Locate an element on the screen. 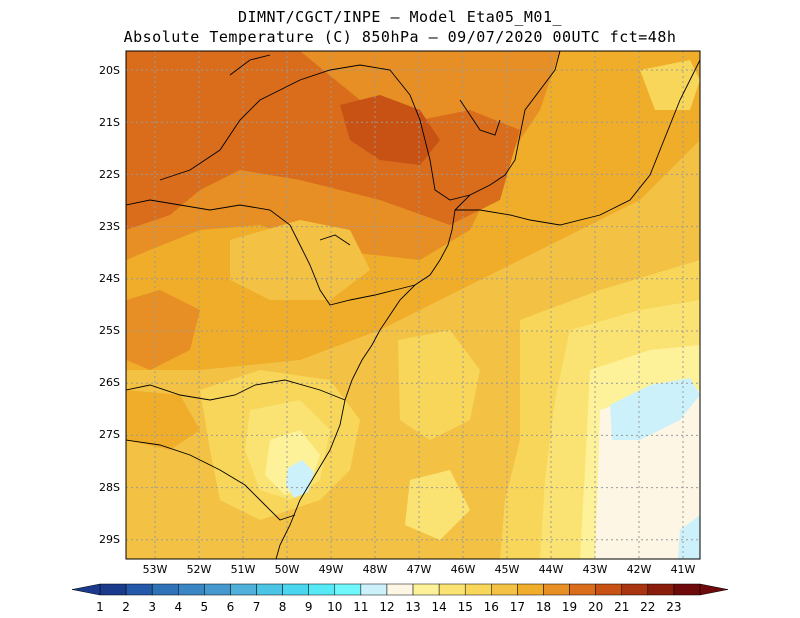  colorbar-label: 12 is located at coordinates (386, 607).